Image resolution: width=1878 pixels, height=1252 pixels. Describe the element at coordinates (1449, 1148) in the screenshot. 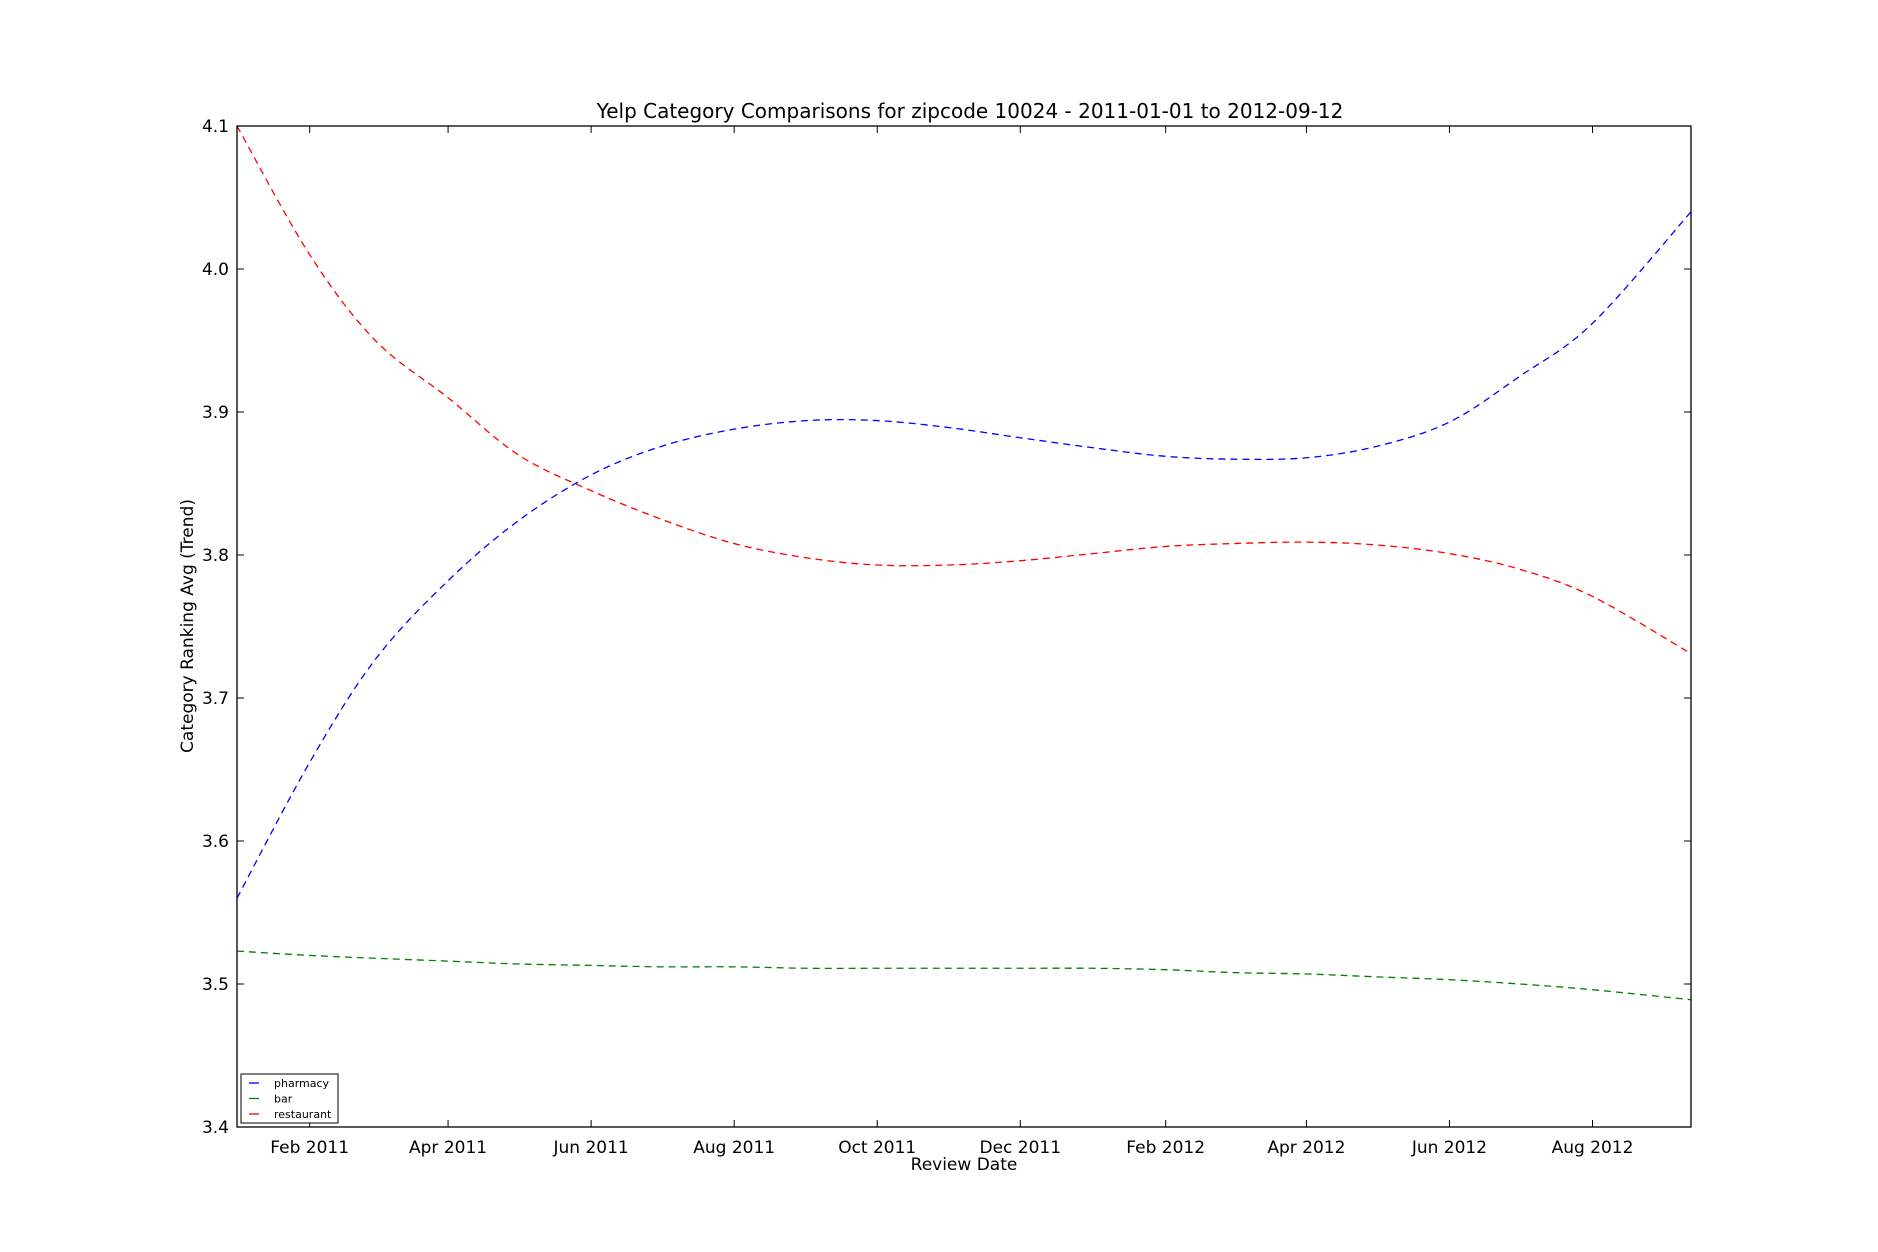

I see `x-tick-label: Jun 2012` at that location.